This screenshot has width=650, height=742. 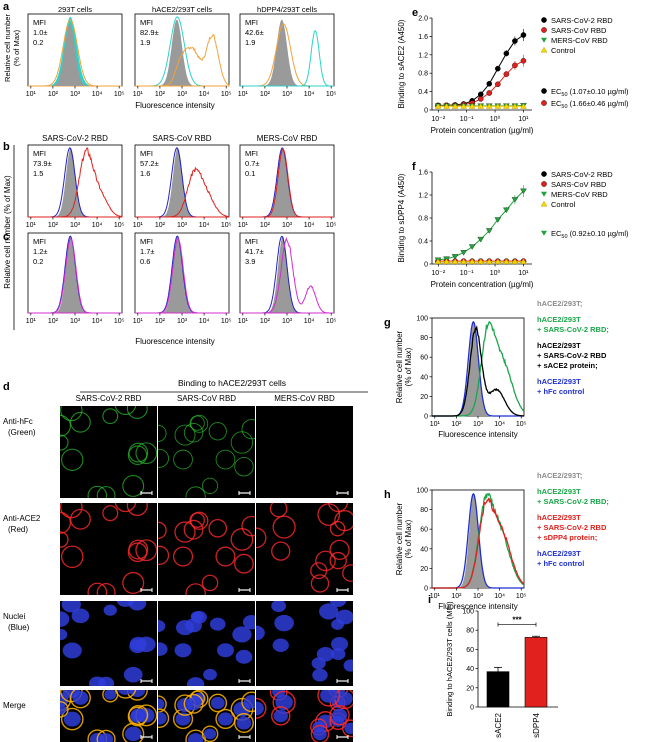 What do you see at coordinates (38, 173) in the screenshot?
I see `mfi-sd: 1.5` at bounding box center [38, 173].